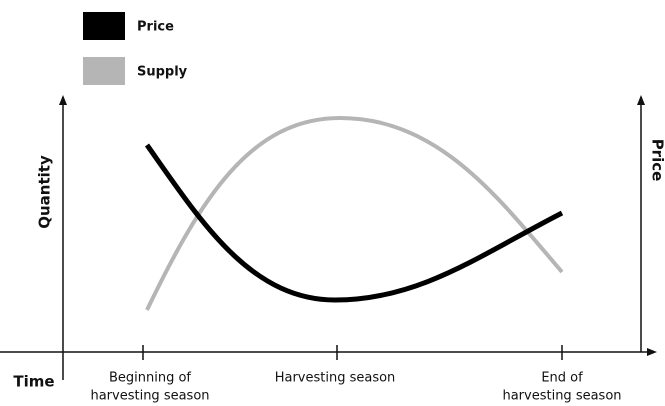 This screenshot has width=665, height=406. Describe the element at coordinates (104, 26) in the screenshot. I see `legend-swatch-price` at that location.